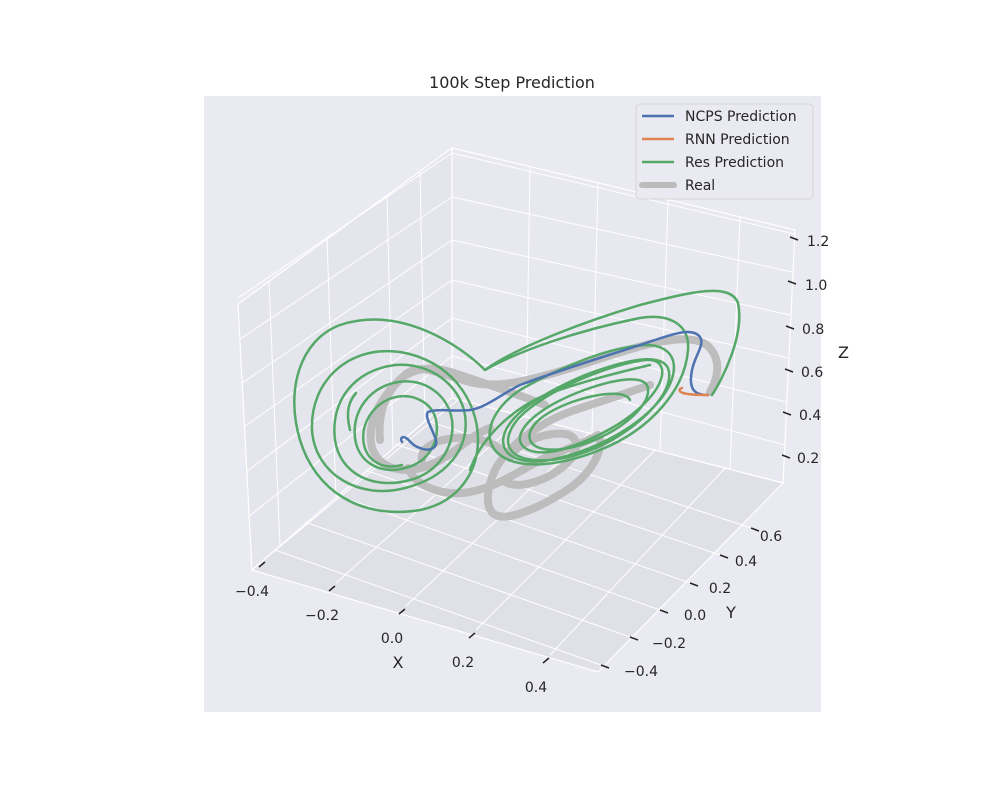 The image size is (1000, 800). Describe the element at coordinates (741, 117) in the screenshot. I see `legend-label-ncps: NCPS Prediction` at that location.